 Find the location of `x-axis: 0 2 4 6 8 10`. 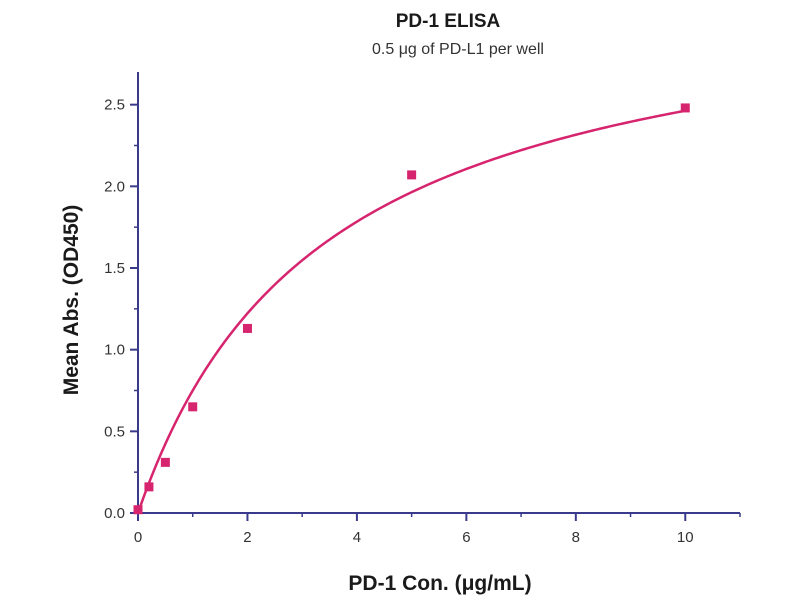

x-axis: 0 2 4 6 8 10 is located at coordinates (437, 529).